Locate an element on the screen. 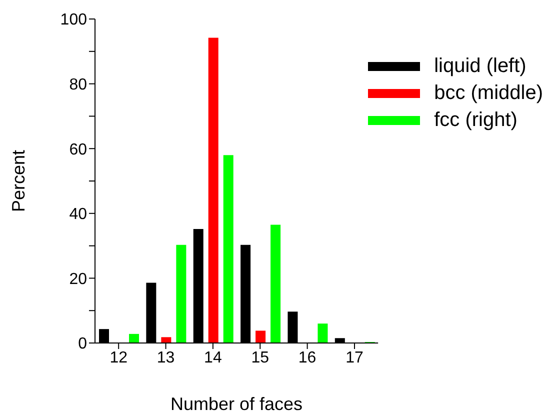 Image resolution: width=553 pixels, height=420 pixels. x-tick-label: 12 is located at coordinates (119, 357).